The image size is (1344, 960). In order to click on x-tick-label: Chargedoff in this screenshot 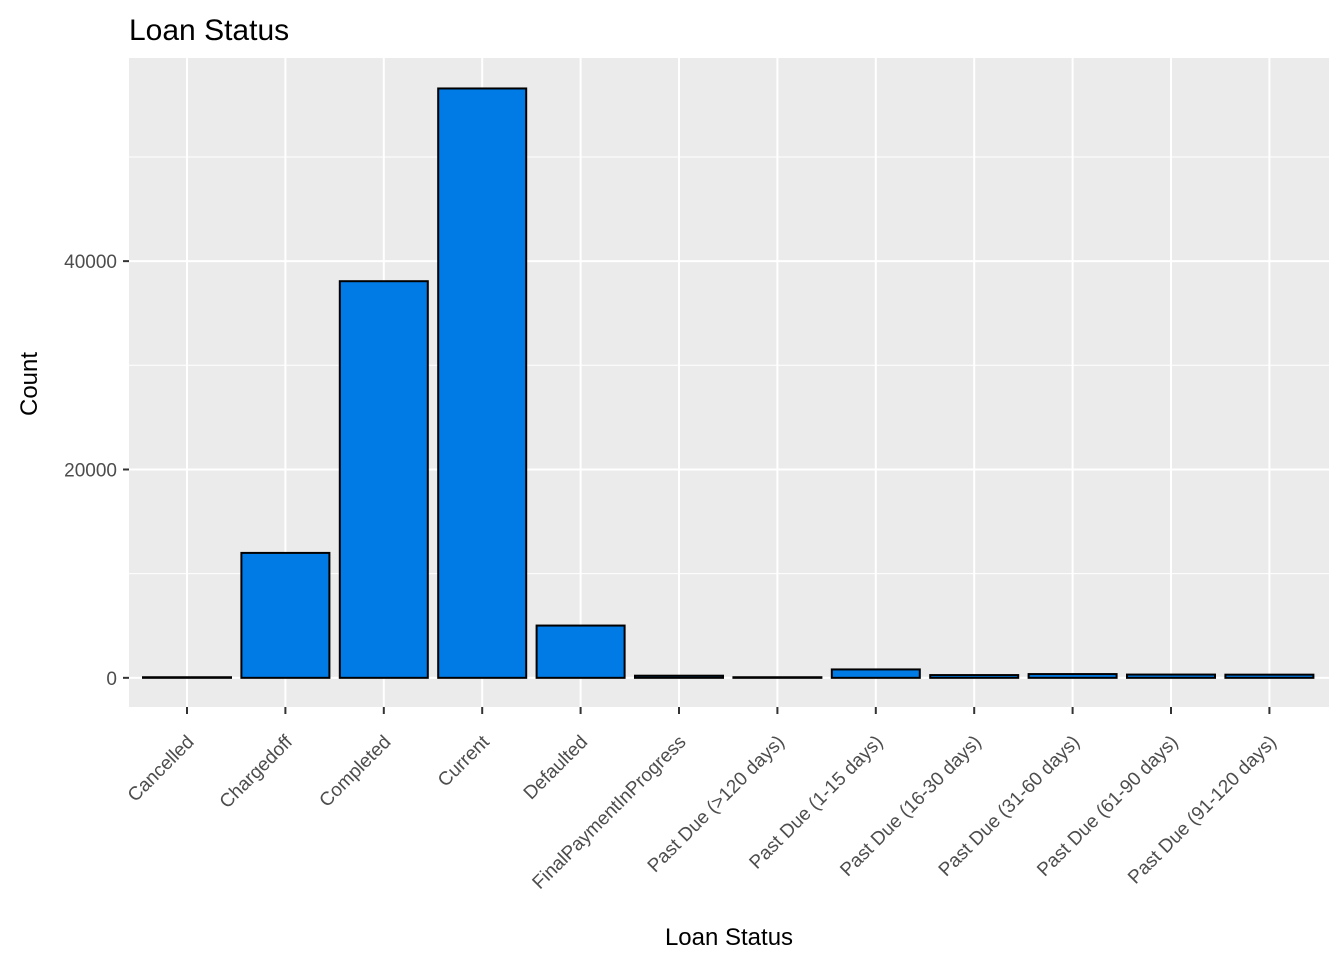, I will do `click(257, 772)`.